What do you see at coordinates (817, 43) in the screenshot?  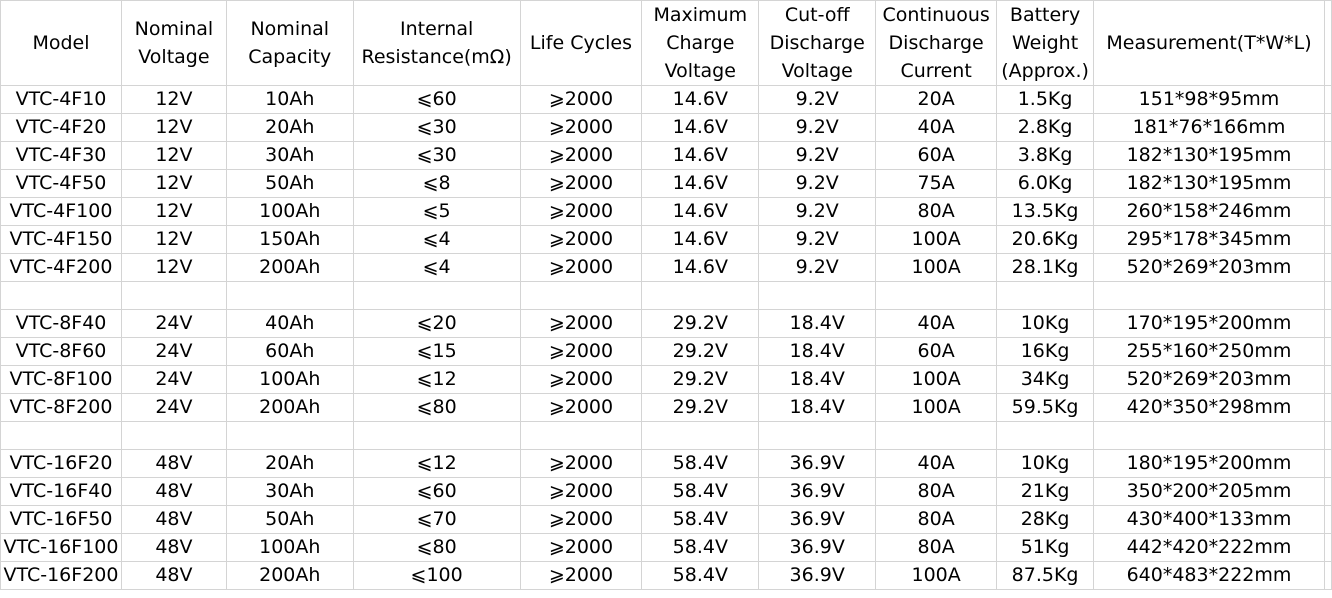 I see `header-cutoff-discharge-voltage: Cut-off Discharge Voltage` at bounding box center [817, 43].